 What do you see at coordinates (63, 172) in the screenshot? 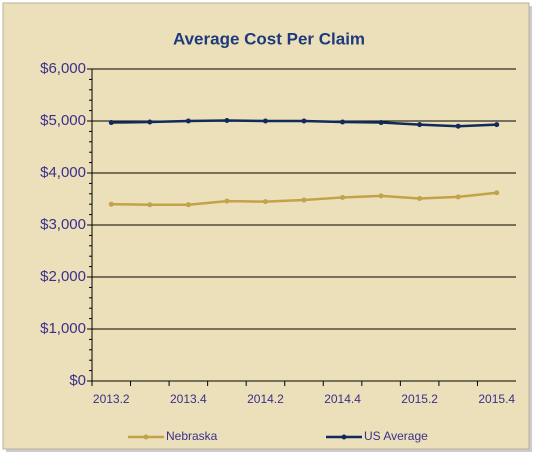
I see `y-tick-label: $4,000` at bounding box center [63, 172].